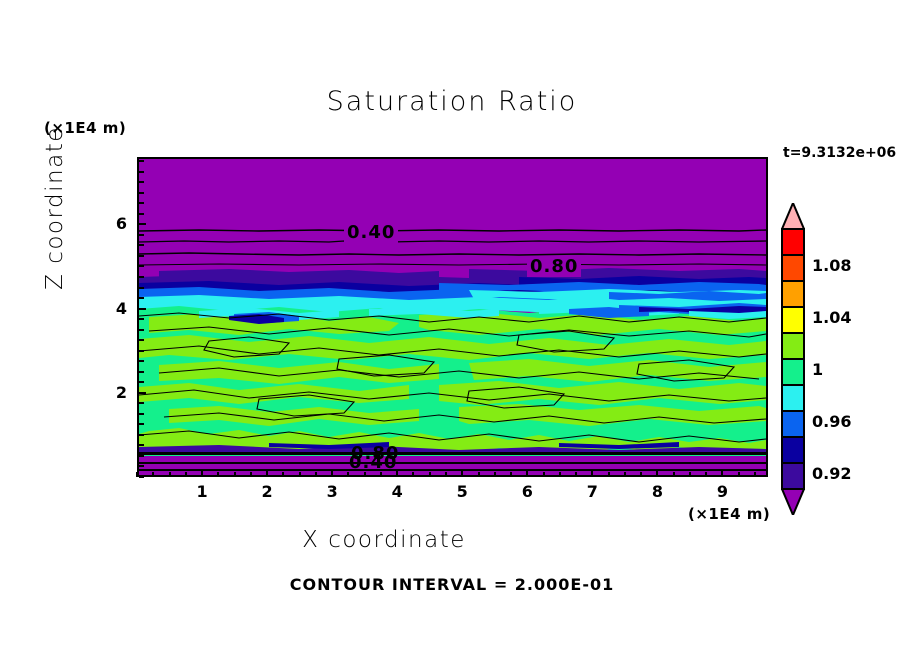 The image size is (904, 654). What do you see at coordinates (397, 491) in the screenshot?
I see `x-tick-label: 4` at bounding box center [397, 491].